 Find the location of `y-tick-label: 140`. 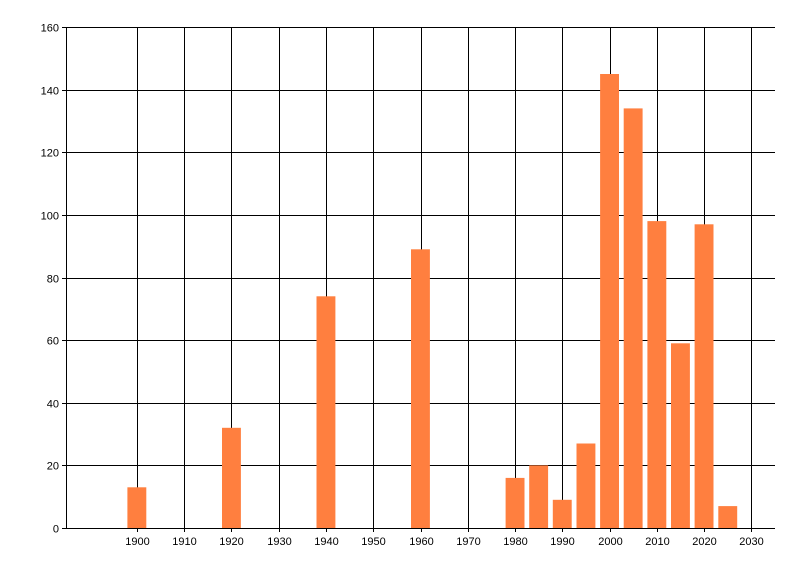

y-tick-label: 140 is located at coordinates (50, 92).